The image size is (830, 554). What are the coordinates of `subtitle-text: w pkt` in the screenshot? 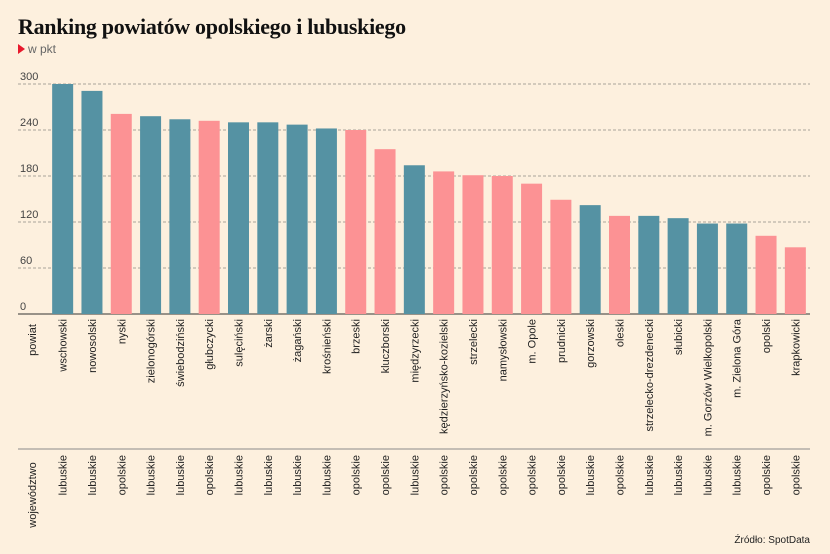 It's located at (42, 49).